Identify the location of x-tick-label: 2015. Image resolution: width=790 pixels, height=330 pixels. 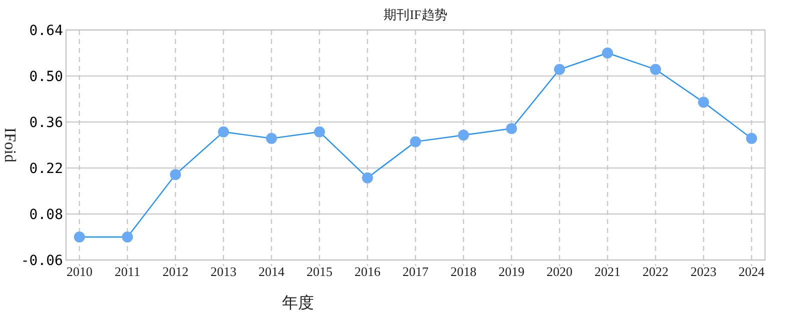
(319, 271).